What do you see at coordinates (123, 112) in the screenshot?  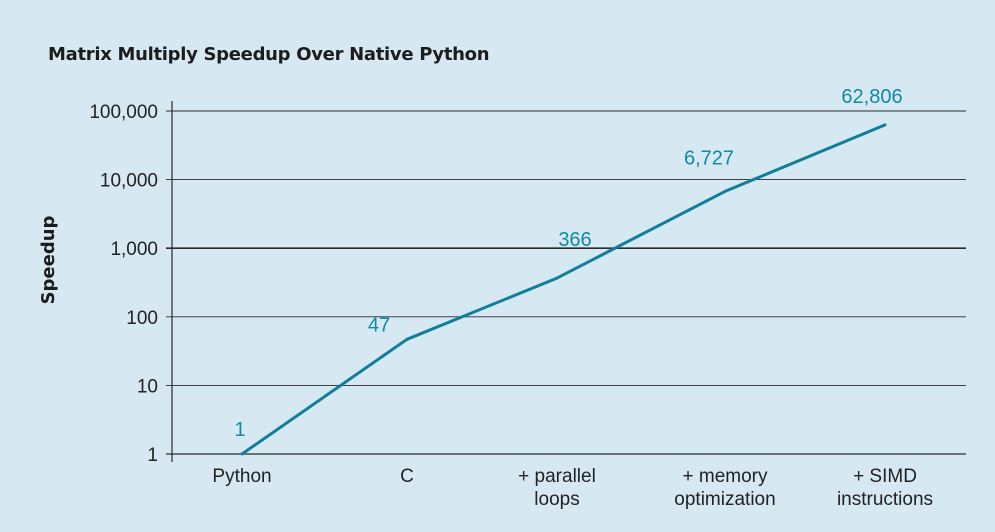 I see `y-tick-label-100000: 100,000` at bounding box center [123, 112].